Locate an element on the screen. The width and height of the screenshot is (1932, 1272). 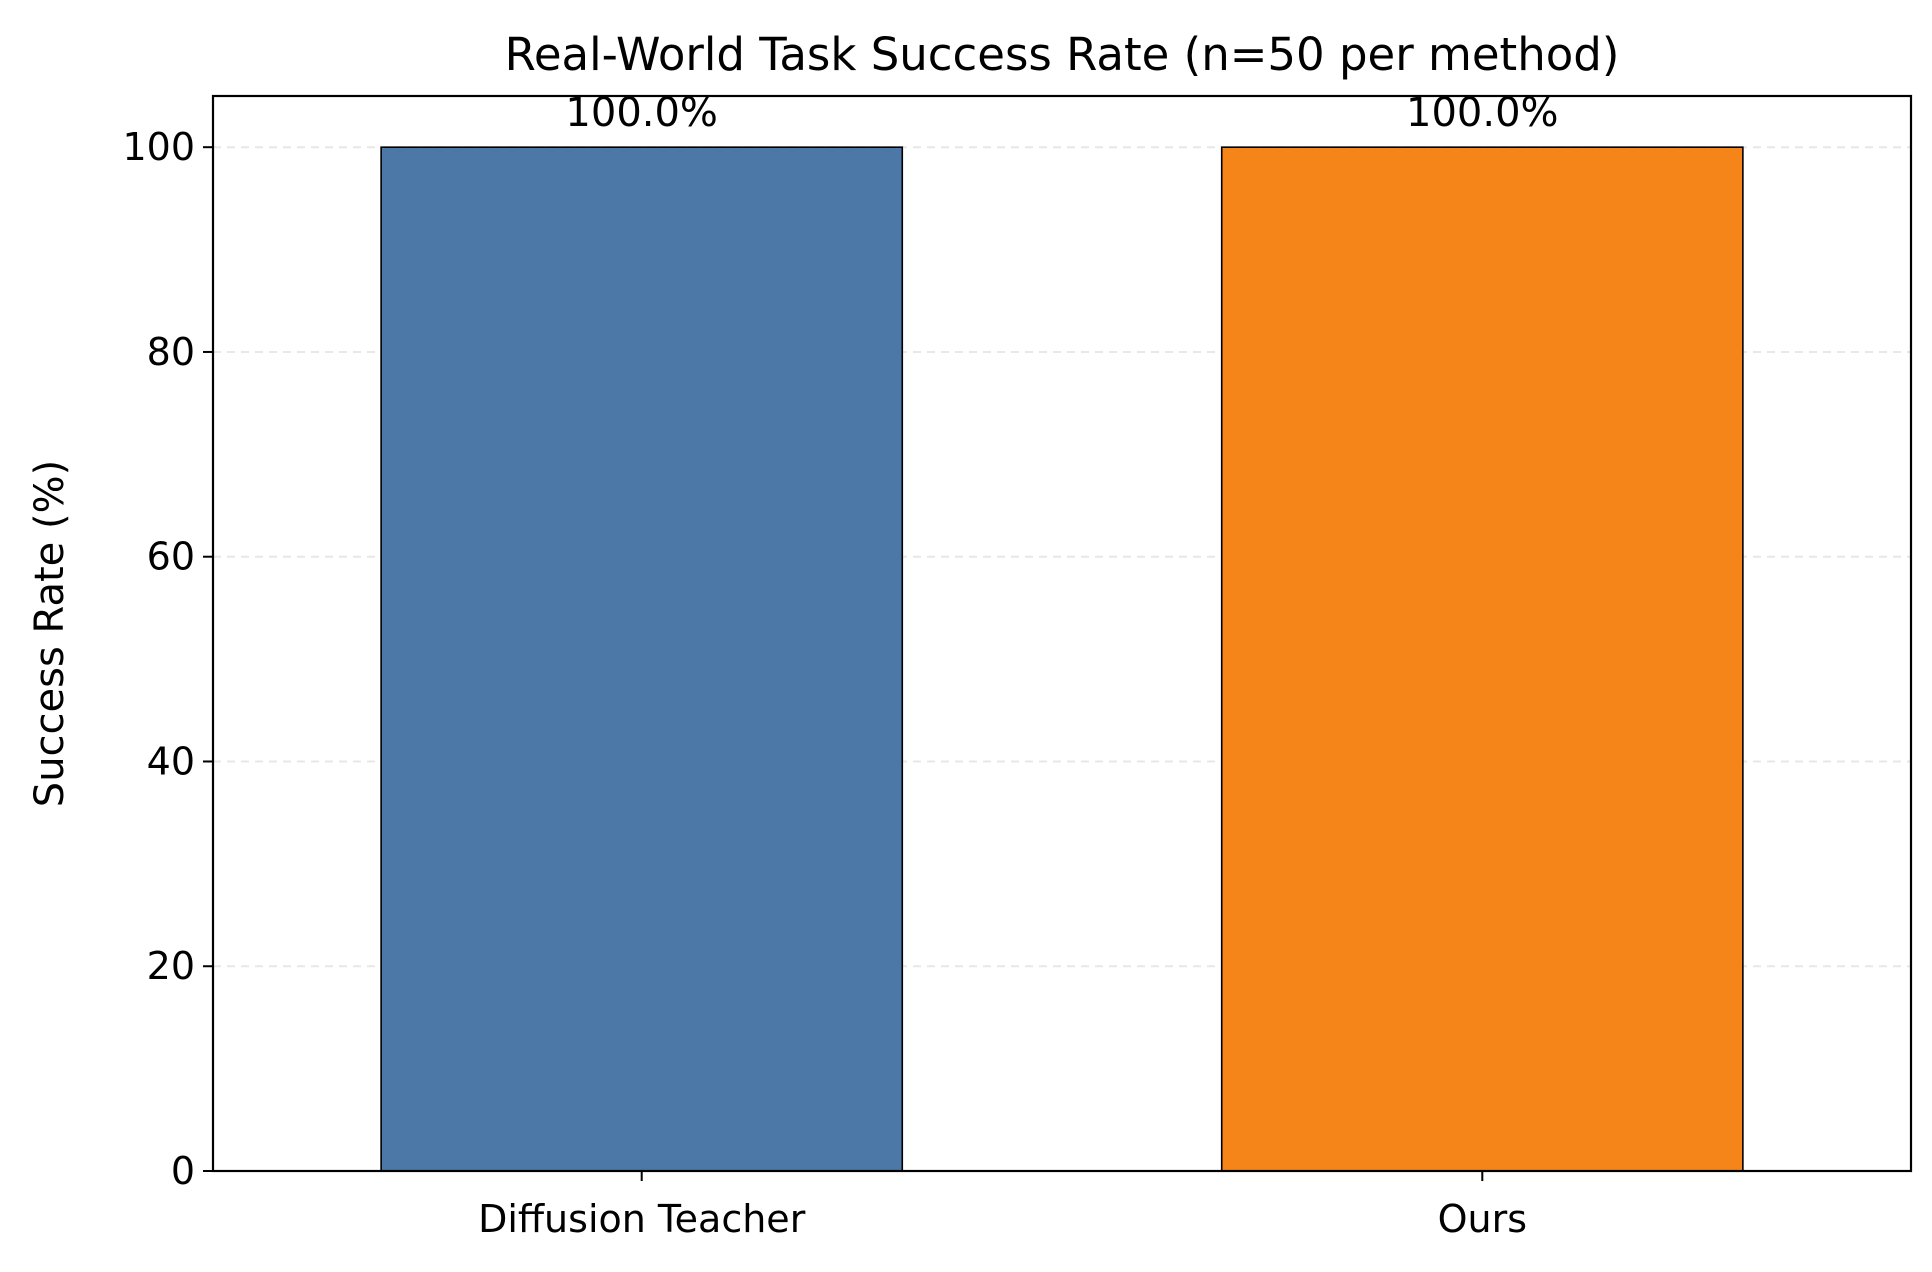
x-tick-label: Diffusion Teacher is located at coordinates (642, 1219).